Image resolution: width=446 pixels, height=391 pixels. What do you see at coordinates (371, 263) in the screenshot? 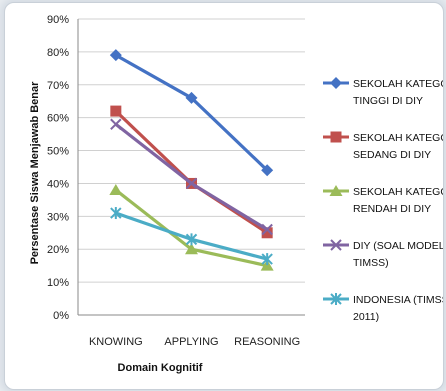
I see `legend-label: TIMSS)` at bounding box center [371, 263].